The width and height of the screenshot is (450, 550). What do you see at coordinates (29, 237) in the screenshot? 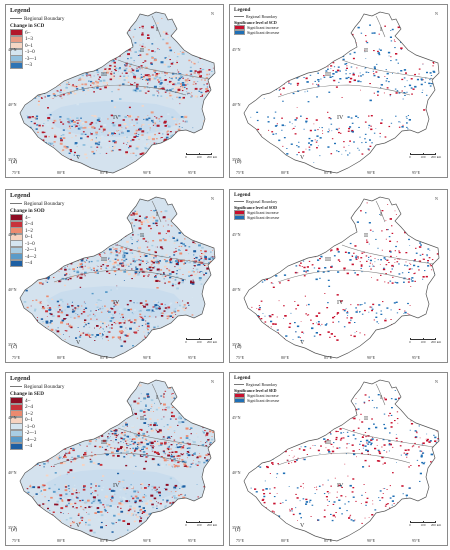
I see `legend-class-label: 0~1` at bounding box center [29, 237].